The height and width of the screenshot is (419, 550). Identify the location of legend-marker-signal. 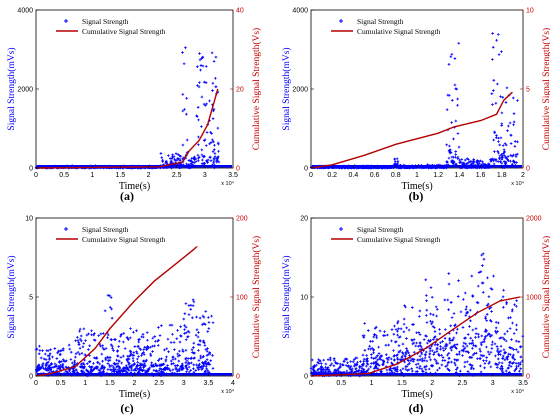
(66, 21).